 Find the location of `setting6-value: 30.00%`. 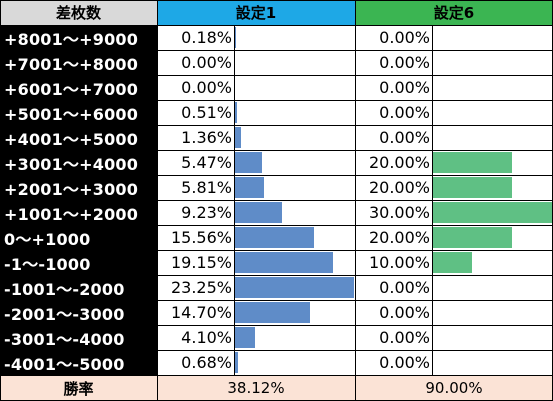

setting6-value: 30.00% is located at coordinates (399, 212).